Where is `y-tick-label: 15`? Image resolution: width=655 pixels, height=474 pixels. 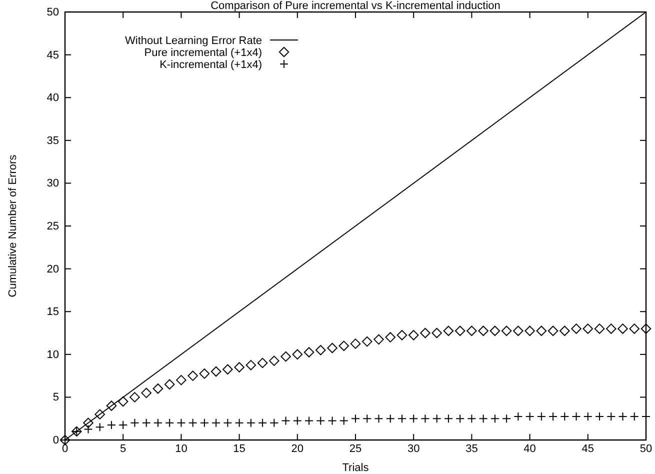
y-tick-label: 15 is located at coordinates (52, 312).